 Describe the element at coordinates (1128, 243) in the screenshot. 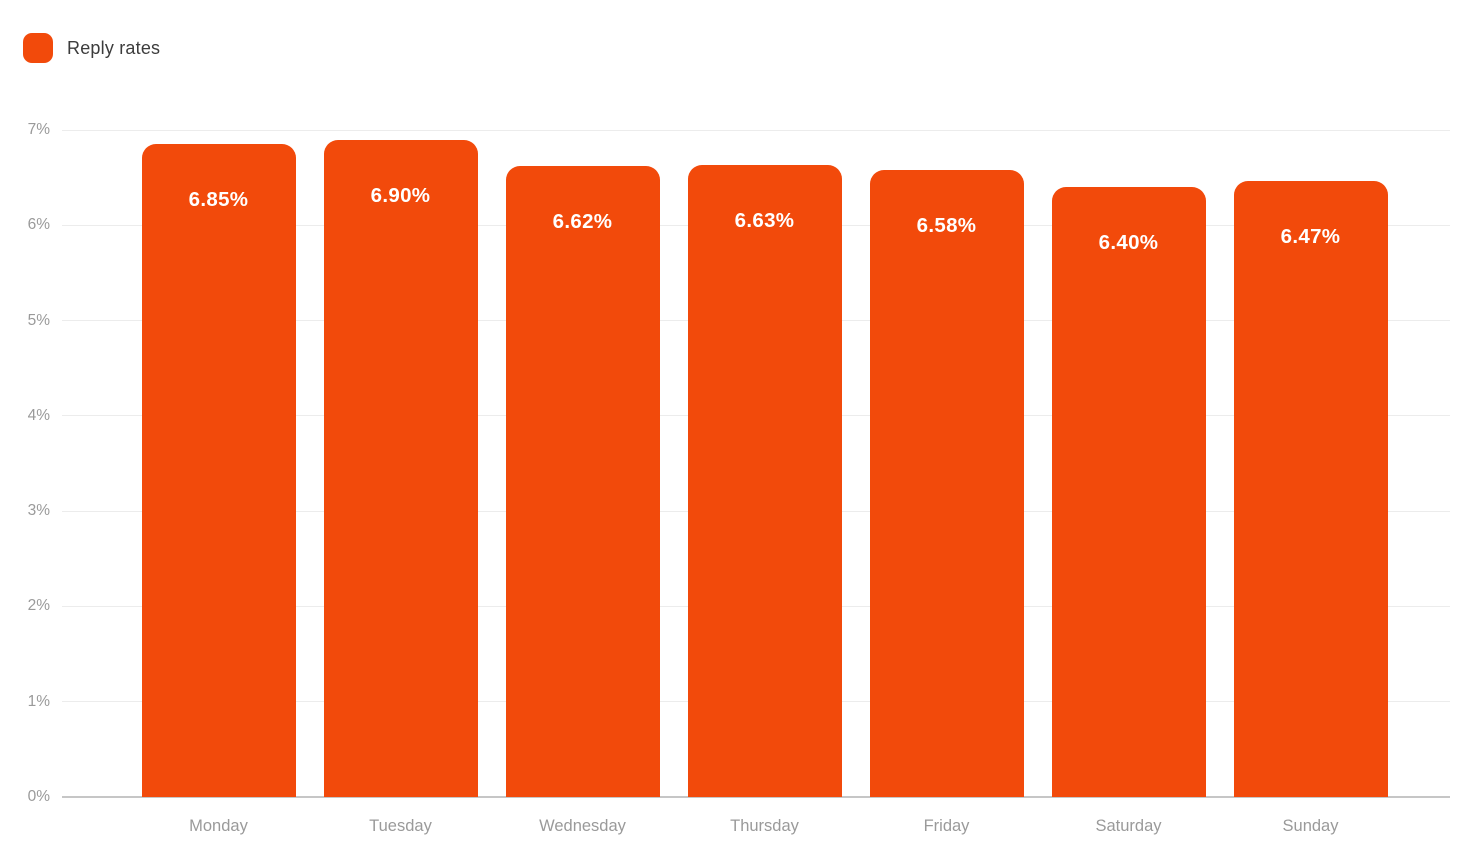

I see `bar-value-label-saturday: 6.40%` at that location.